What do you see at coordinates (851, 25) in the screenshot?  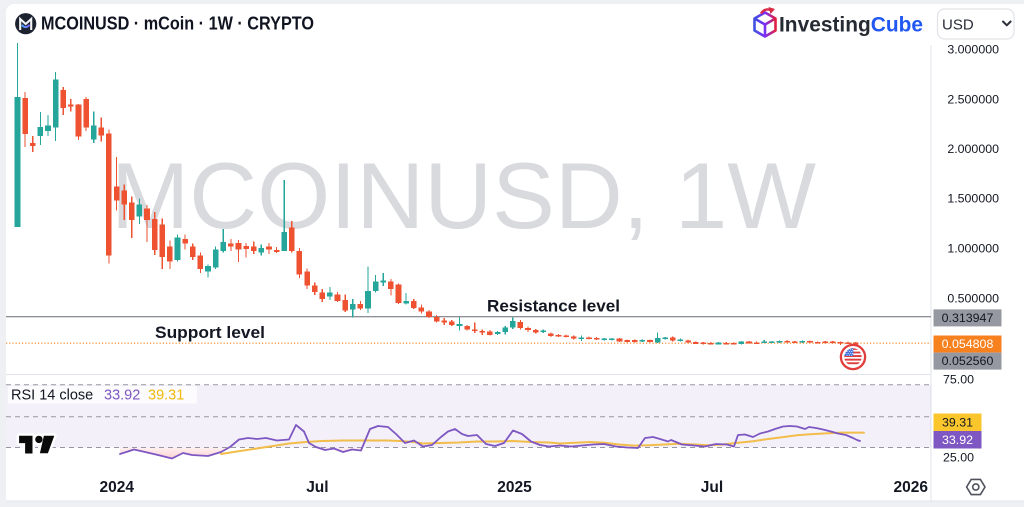 I see `svg-text: InvestingCube` at bounding box center [851, 25].